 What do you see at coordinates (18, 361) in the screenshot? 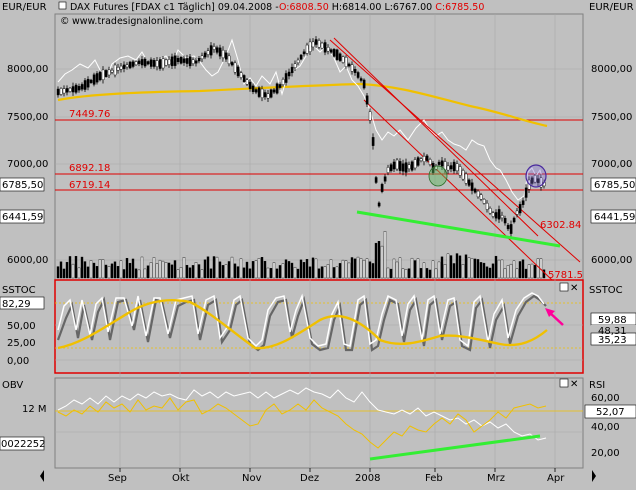
I see `sstoc-tick: 0,00` at bounding box center [18, 361].